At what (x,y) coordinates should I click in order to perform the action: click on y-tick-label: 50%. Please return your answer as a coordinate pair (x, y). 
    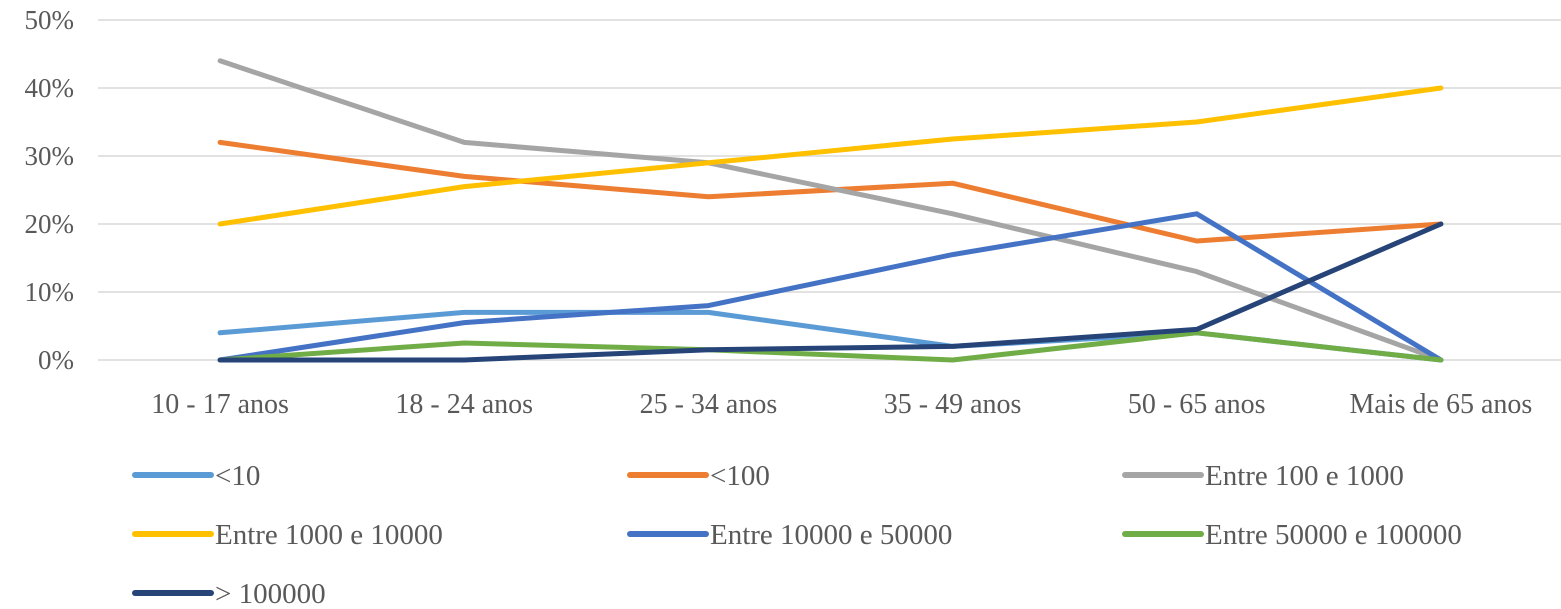
    Looking at the image, I should click on (50, 20).